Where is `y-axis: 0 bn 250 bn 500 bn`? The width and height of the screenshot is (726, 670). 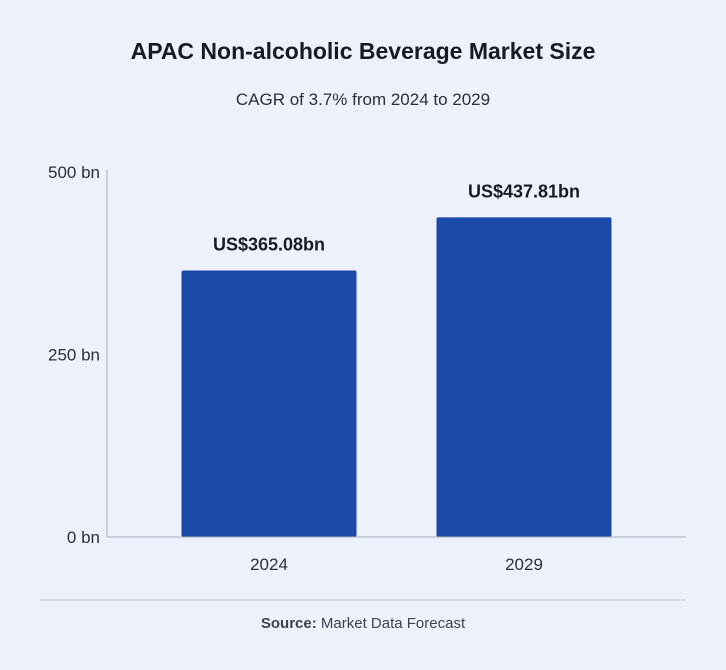
y-axis: 0 bn 250 bn 500 bn is located at coordinates (78, 355).